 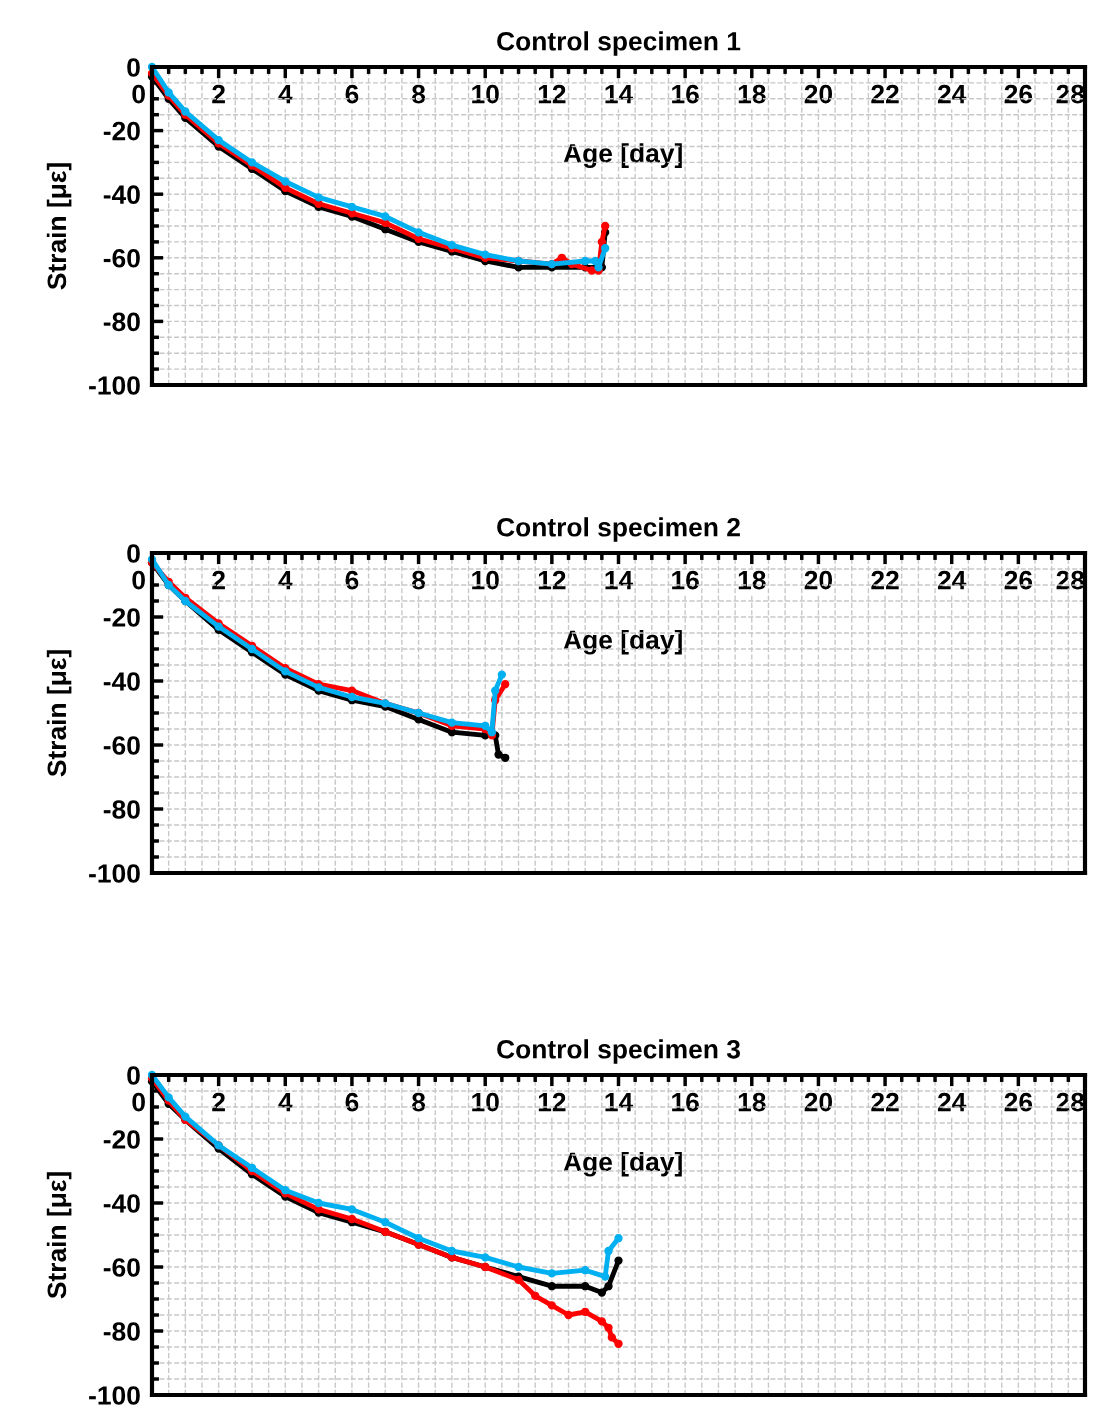 I want to click on chart-title: Control specimen 3, so click(x=618, y=1051).